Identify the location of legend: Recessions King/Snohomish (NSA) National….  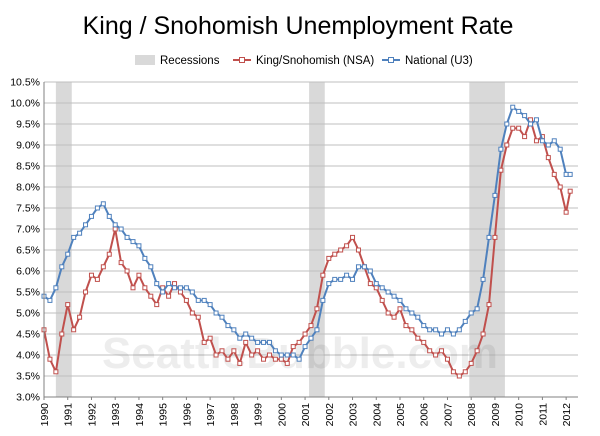
(304, 61).